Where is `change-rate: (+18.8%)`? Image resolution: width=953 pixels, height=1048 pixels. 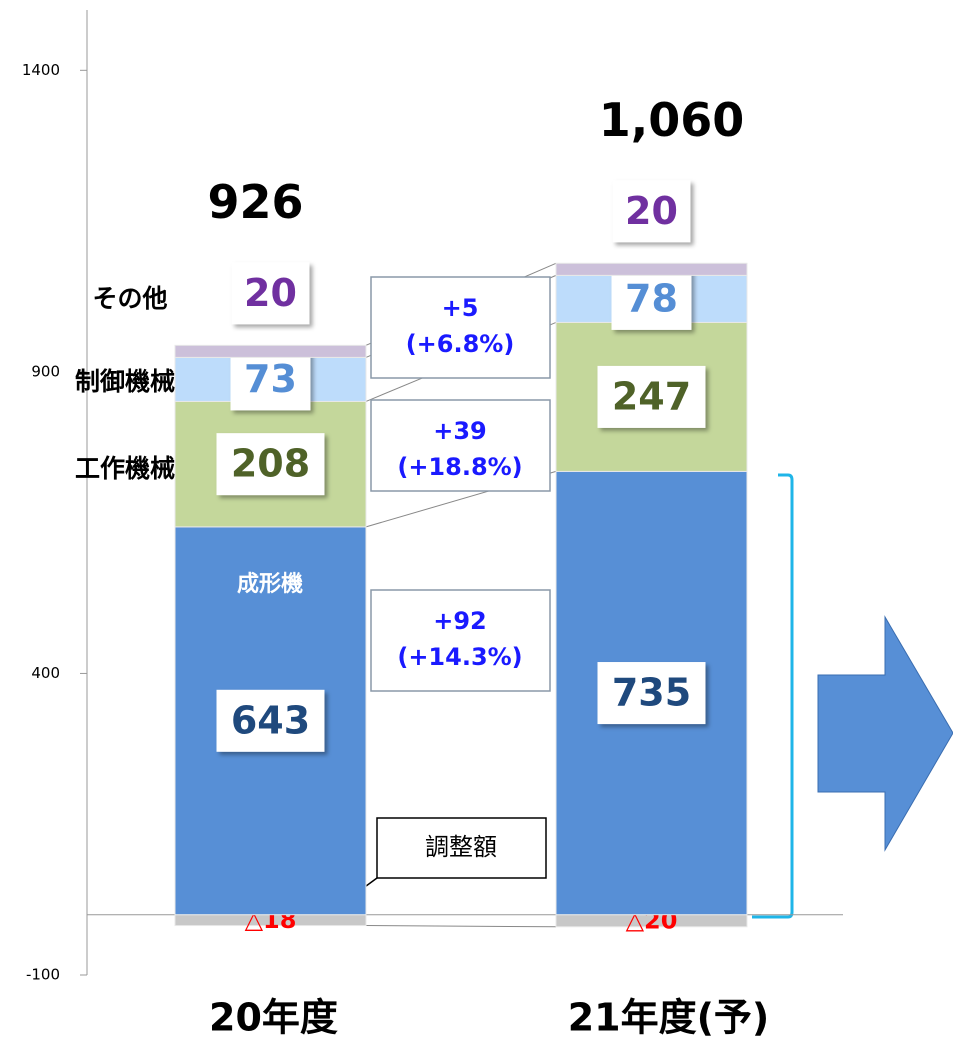 change-rate: (+18.8%) is located at coordinates (459, 467).